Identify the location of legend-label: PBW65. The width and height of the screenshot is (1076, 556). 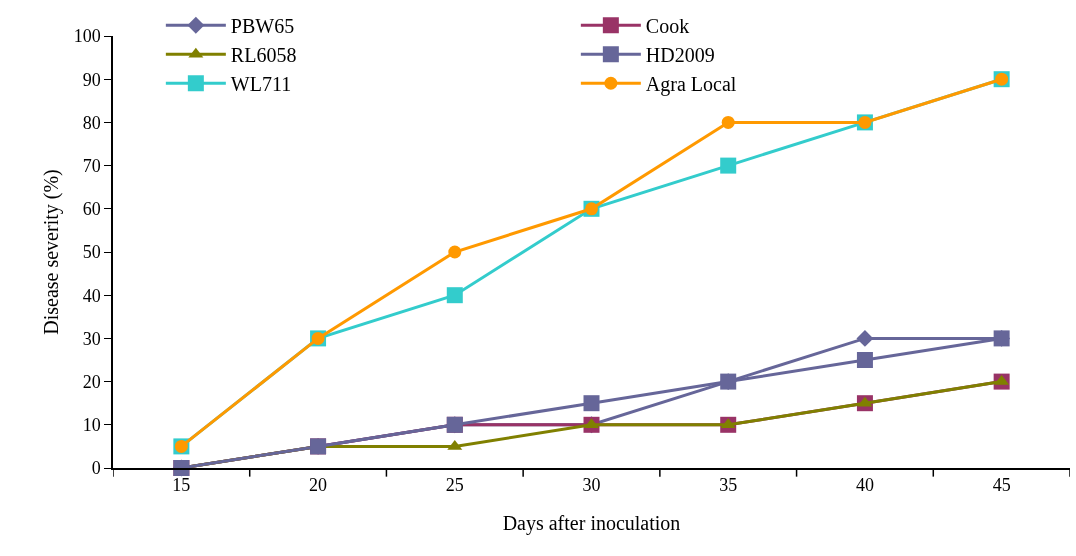
(262, 26).